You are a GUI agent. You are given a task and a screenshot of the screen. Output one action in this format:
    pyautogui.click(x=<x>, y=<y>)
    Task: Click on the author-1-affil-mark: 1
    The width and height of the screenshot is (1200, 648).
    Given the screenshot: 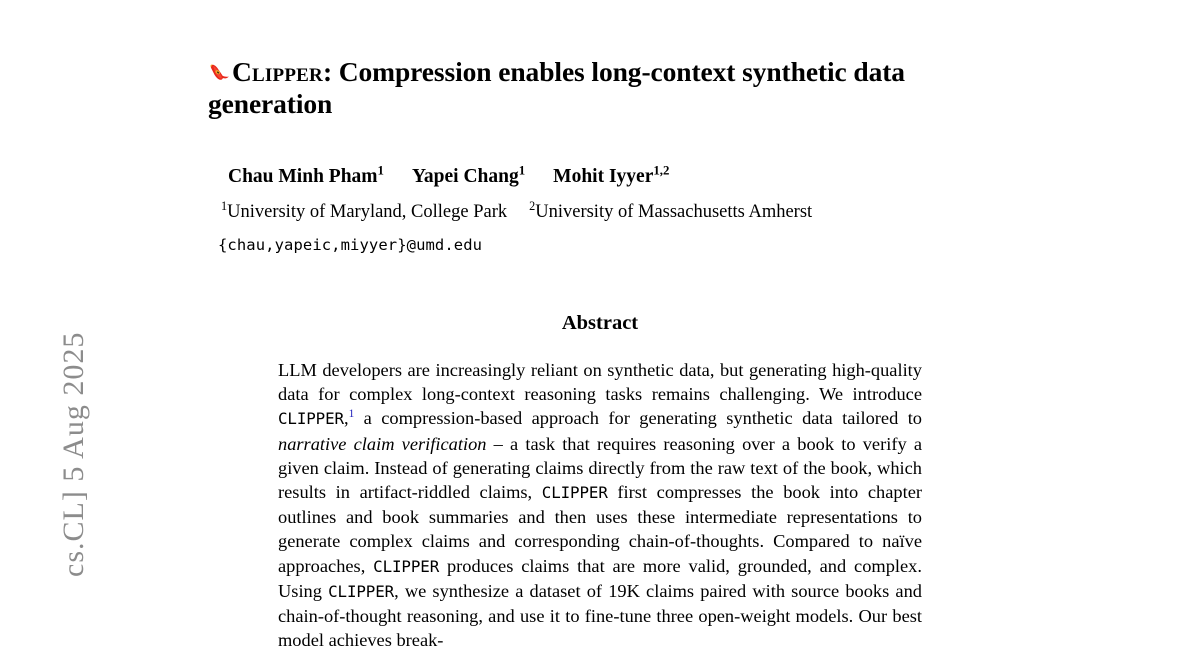 What is the action you would take?
    pyautogui.click(x=380, y=170)
    